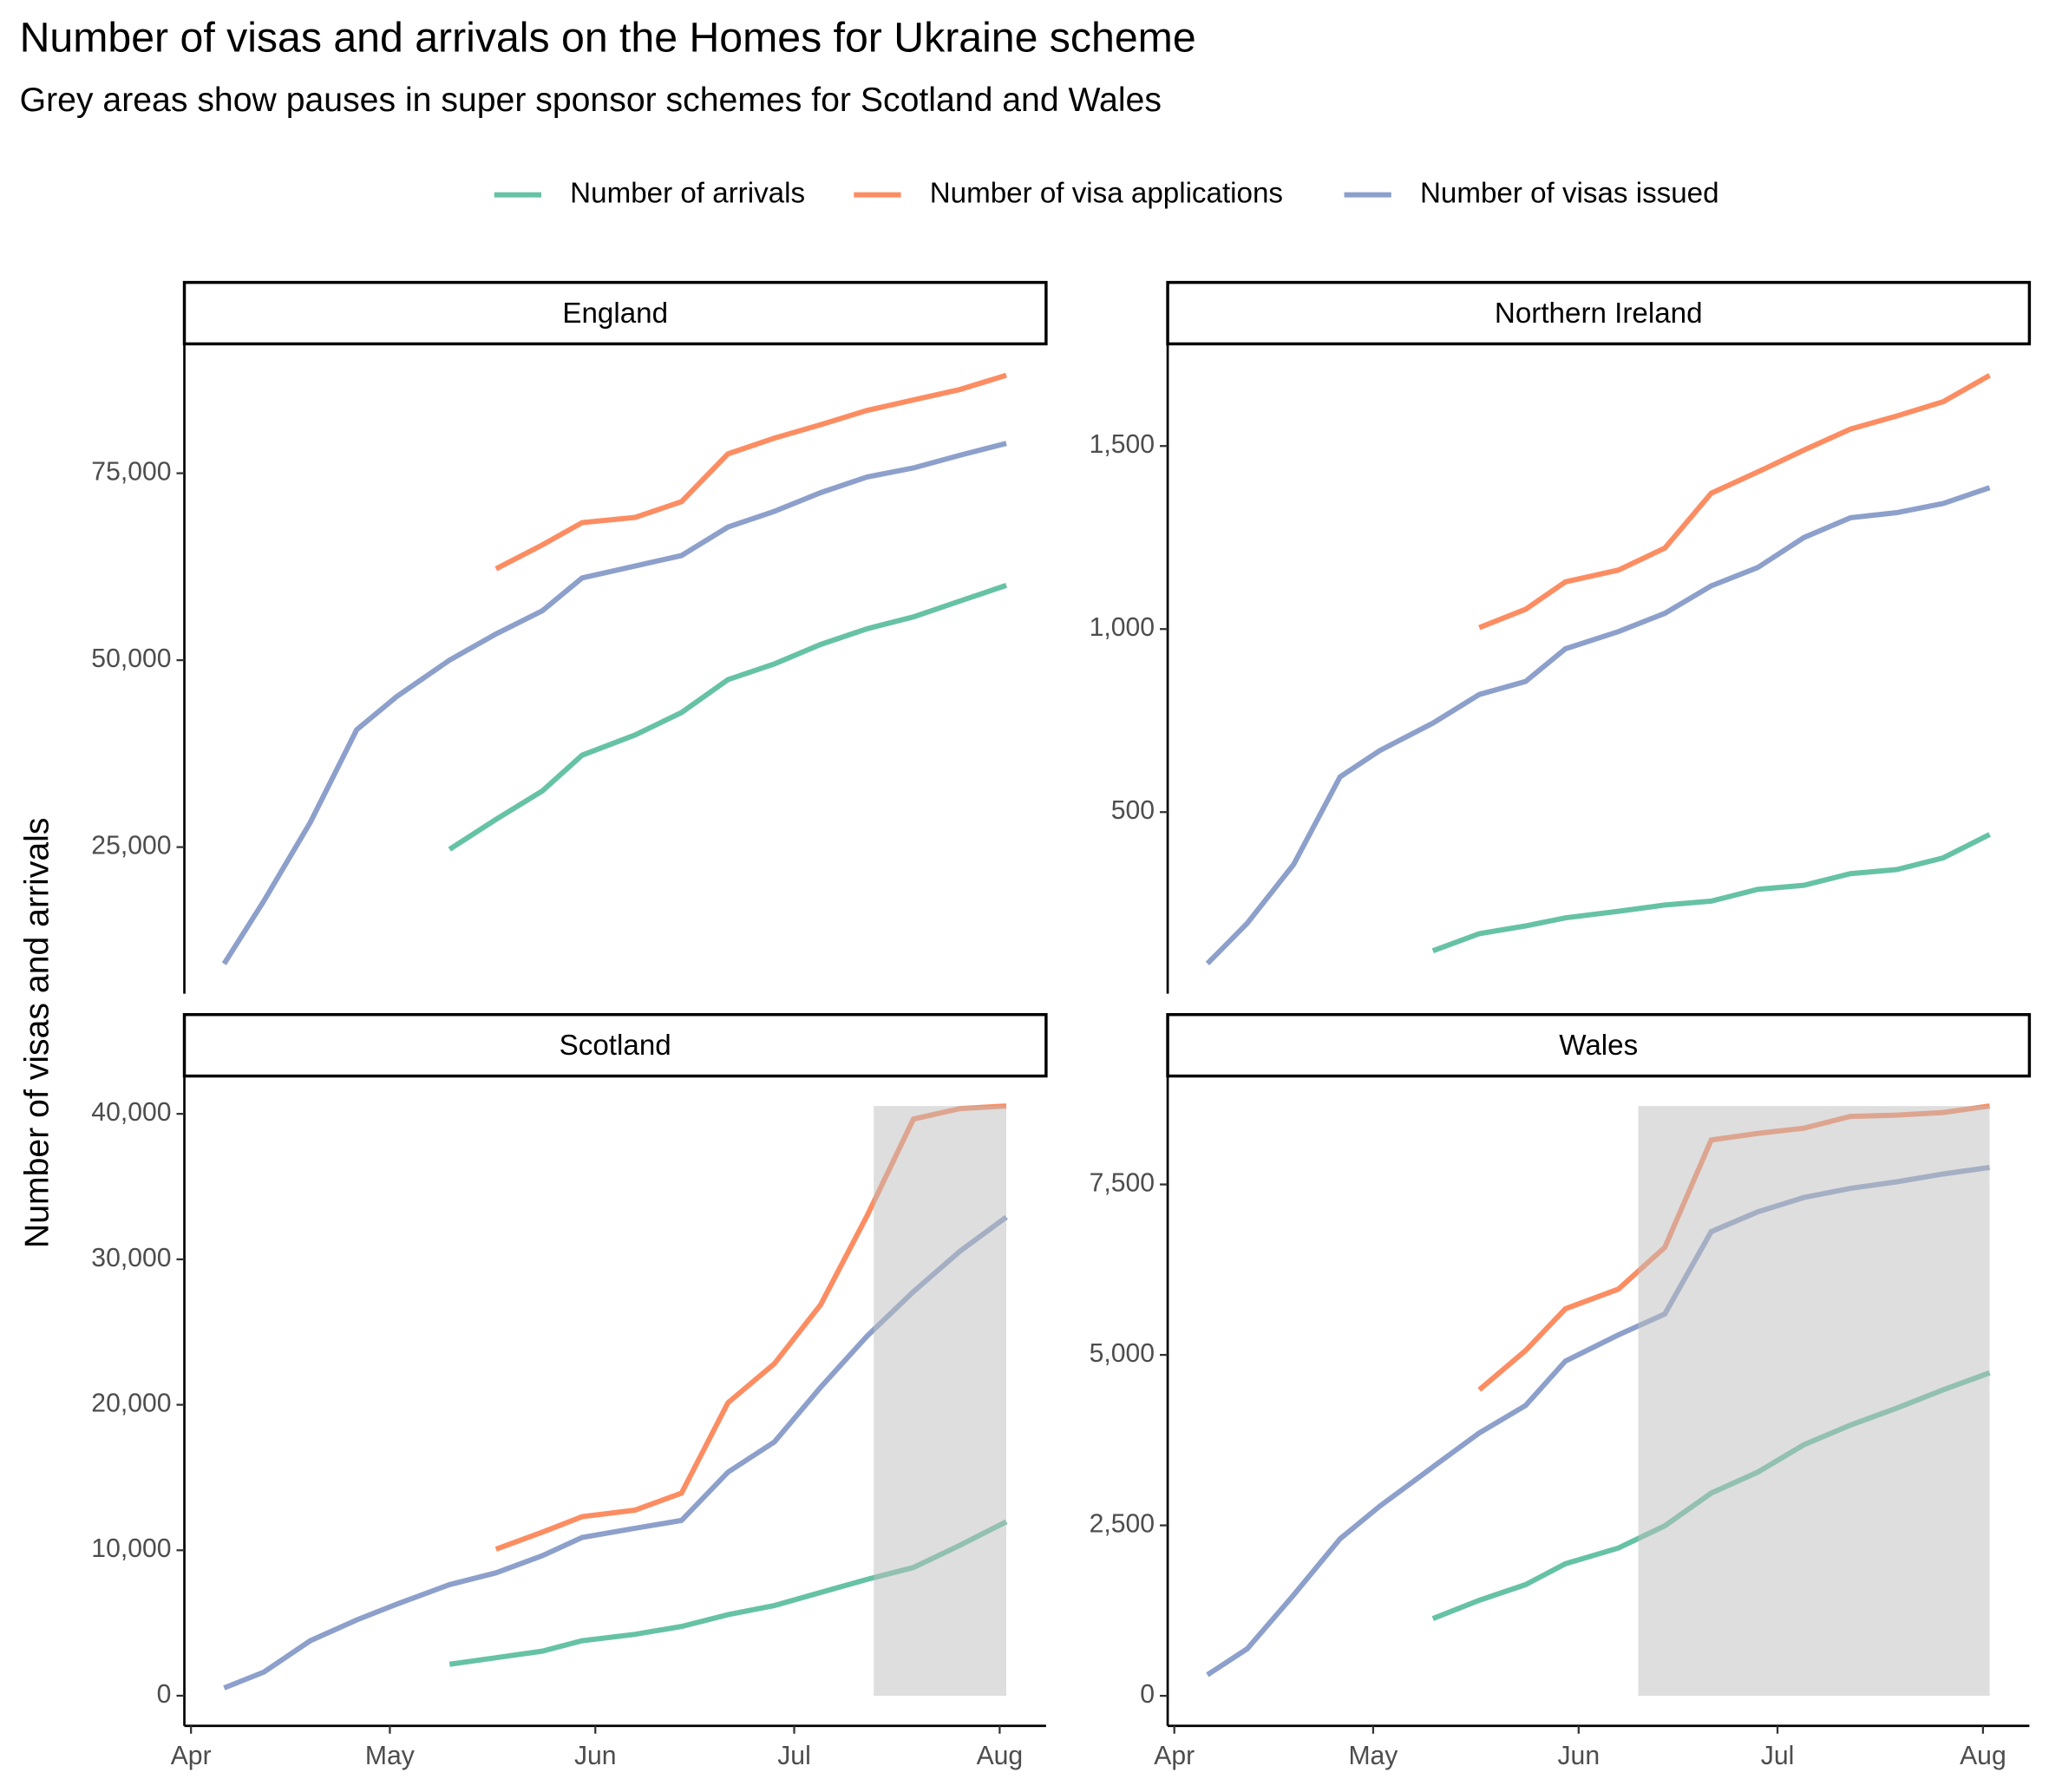 The height and width of the screenshot is (1792, 2049). What do you see at coordinates (687, 193) in the screenshot?
I see `legend-label: Number of arrivals` at bounding box center [687, 193].